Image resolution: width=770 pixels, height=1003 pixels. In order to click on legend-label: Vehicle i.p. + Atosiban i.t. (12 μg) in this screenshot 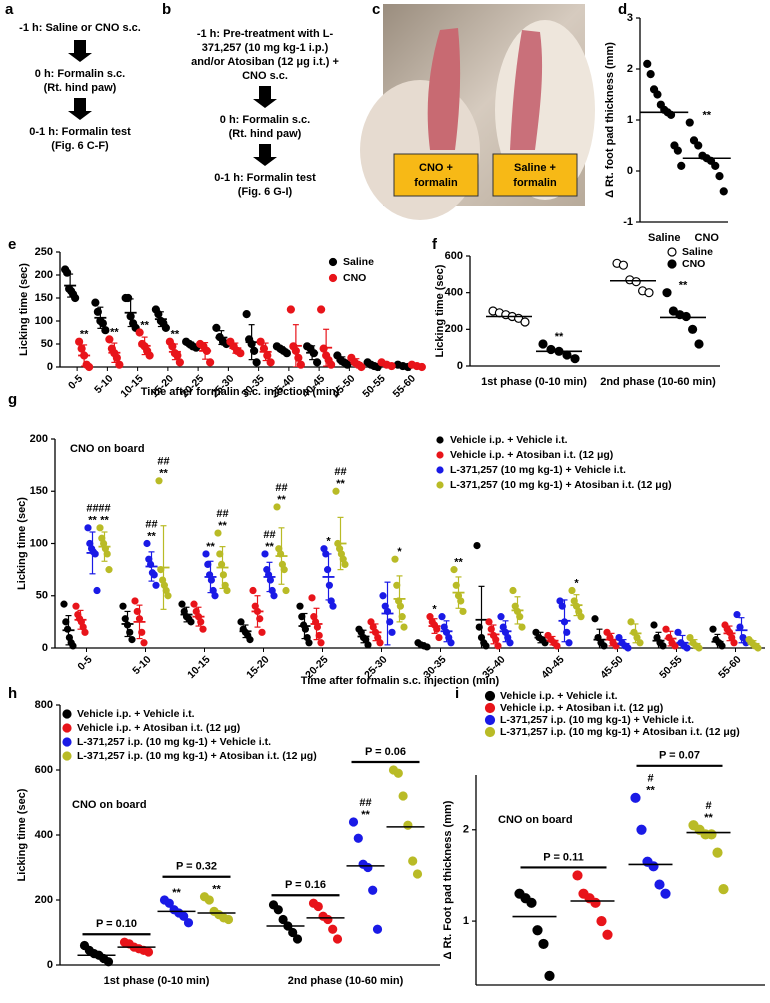, I will do `click(531, 455)`.